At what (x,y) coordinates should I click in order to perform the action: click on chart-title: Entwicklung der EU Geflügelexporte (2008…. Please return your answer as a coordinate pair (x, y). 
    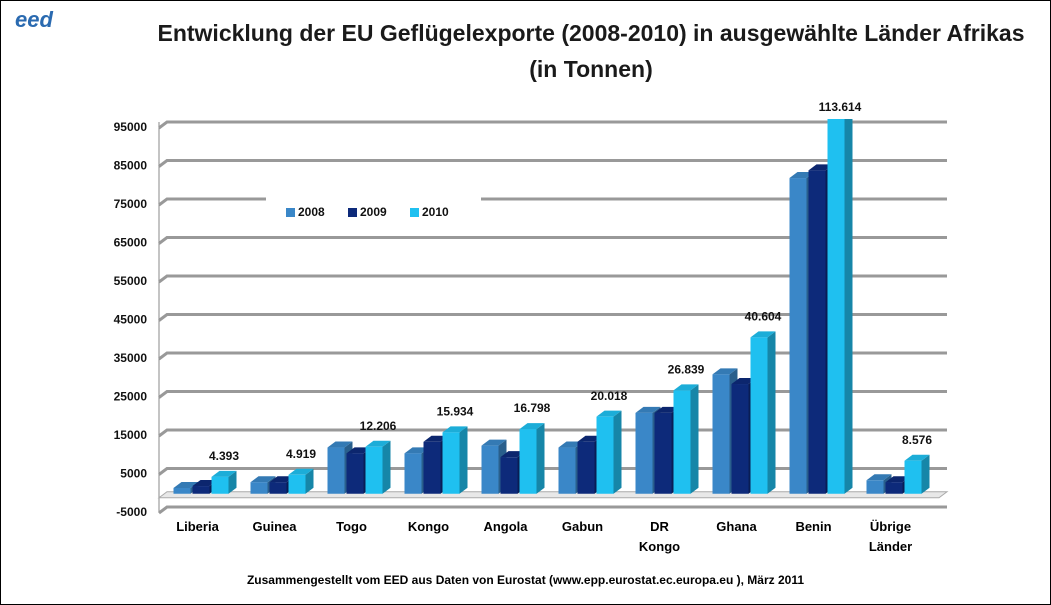
    Looking at the image, I should click on (591, 51).